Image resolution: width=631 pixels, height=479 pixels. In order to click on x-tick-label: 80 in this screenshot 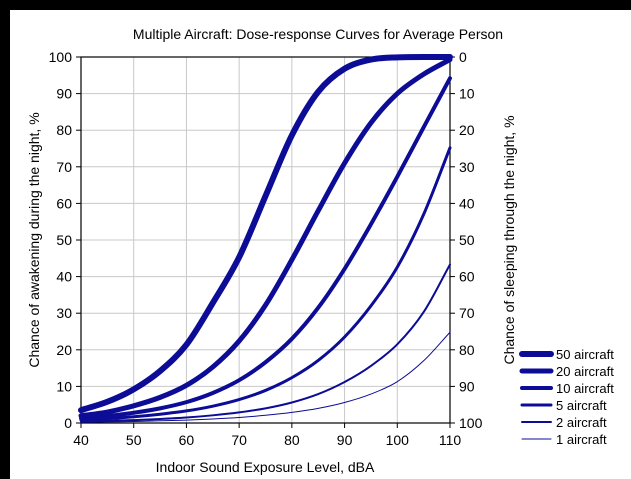, I will do `click(292, 440)`.